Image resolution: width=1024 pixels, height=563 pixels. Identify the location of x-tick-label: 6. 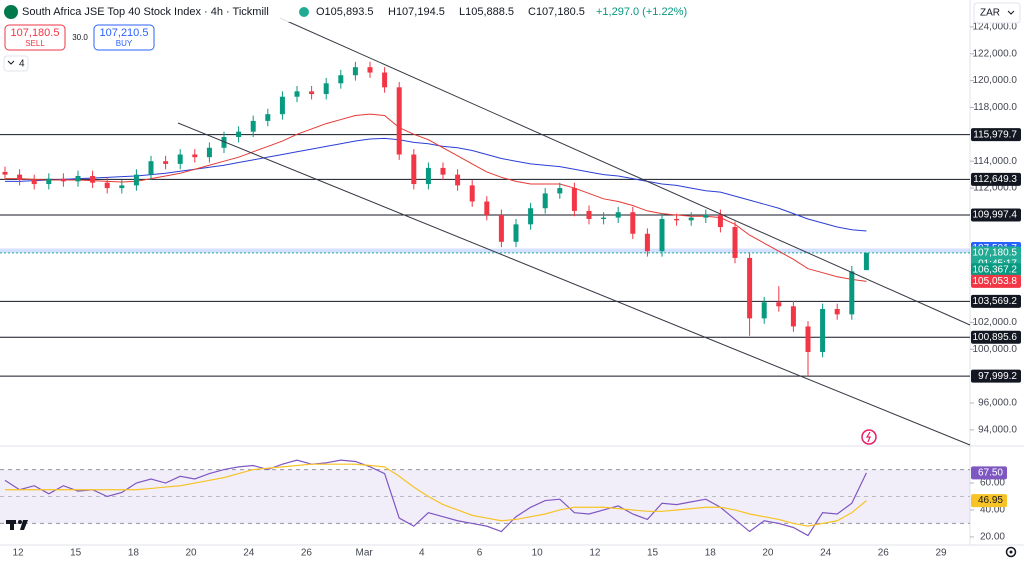
(480, 553).